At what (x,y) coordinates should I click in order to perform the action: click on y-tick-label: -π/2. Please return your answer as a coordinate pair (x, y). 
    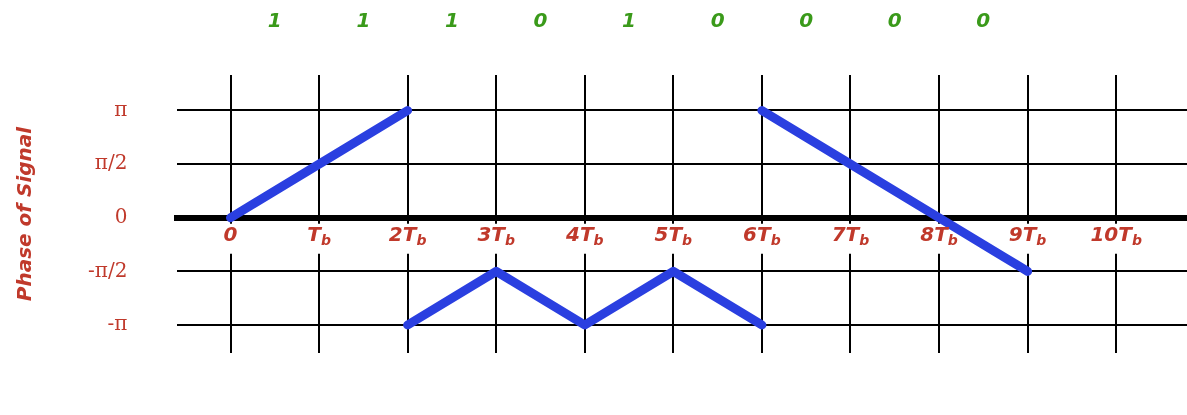
    Looking at the image, I should click on (107, 269).